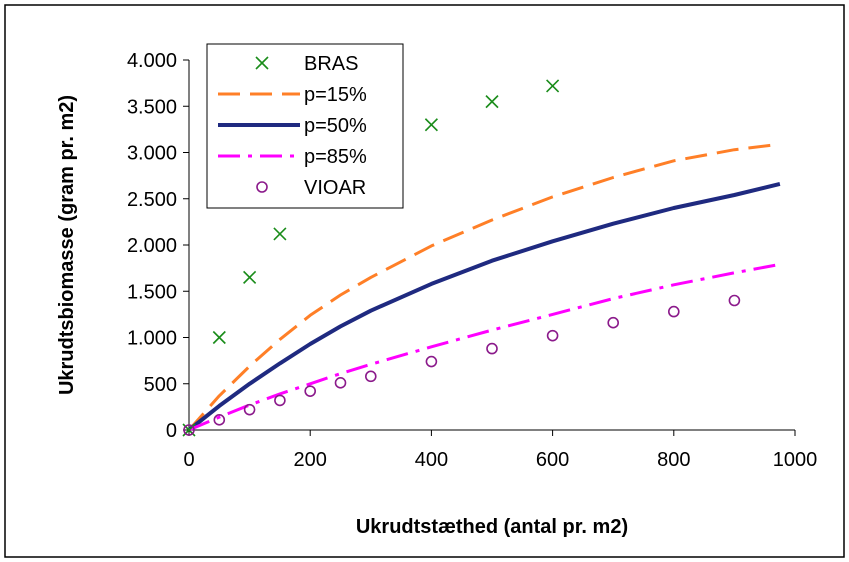 The height and width of the screenshot is (562, 849). I want to click on legend-p-85: p=85%, so click(292, 157).